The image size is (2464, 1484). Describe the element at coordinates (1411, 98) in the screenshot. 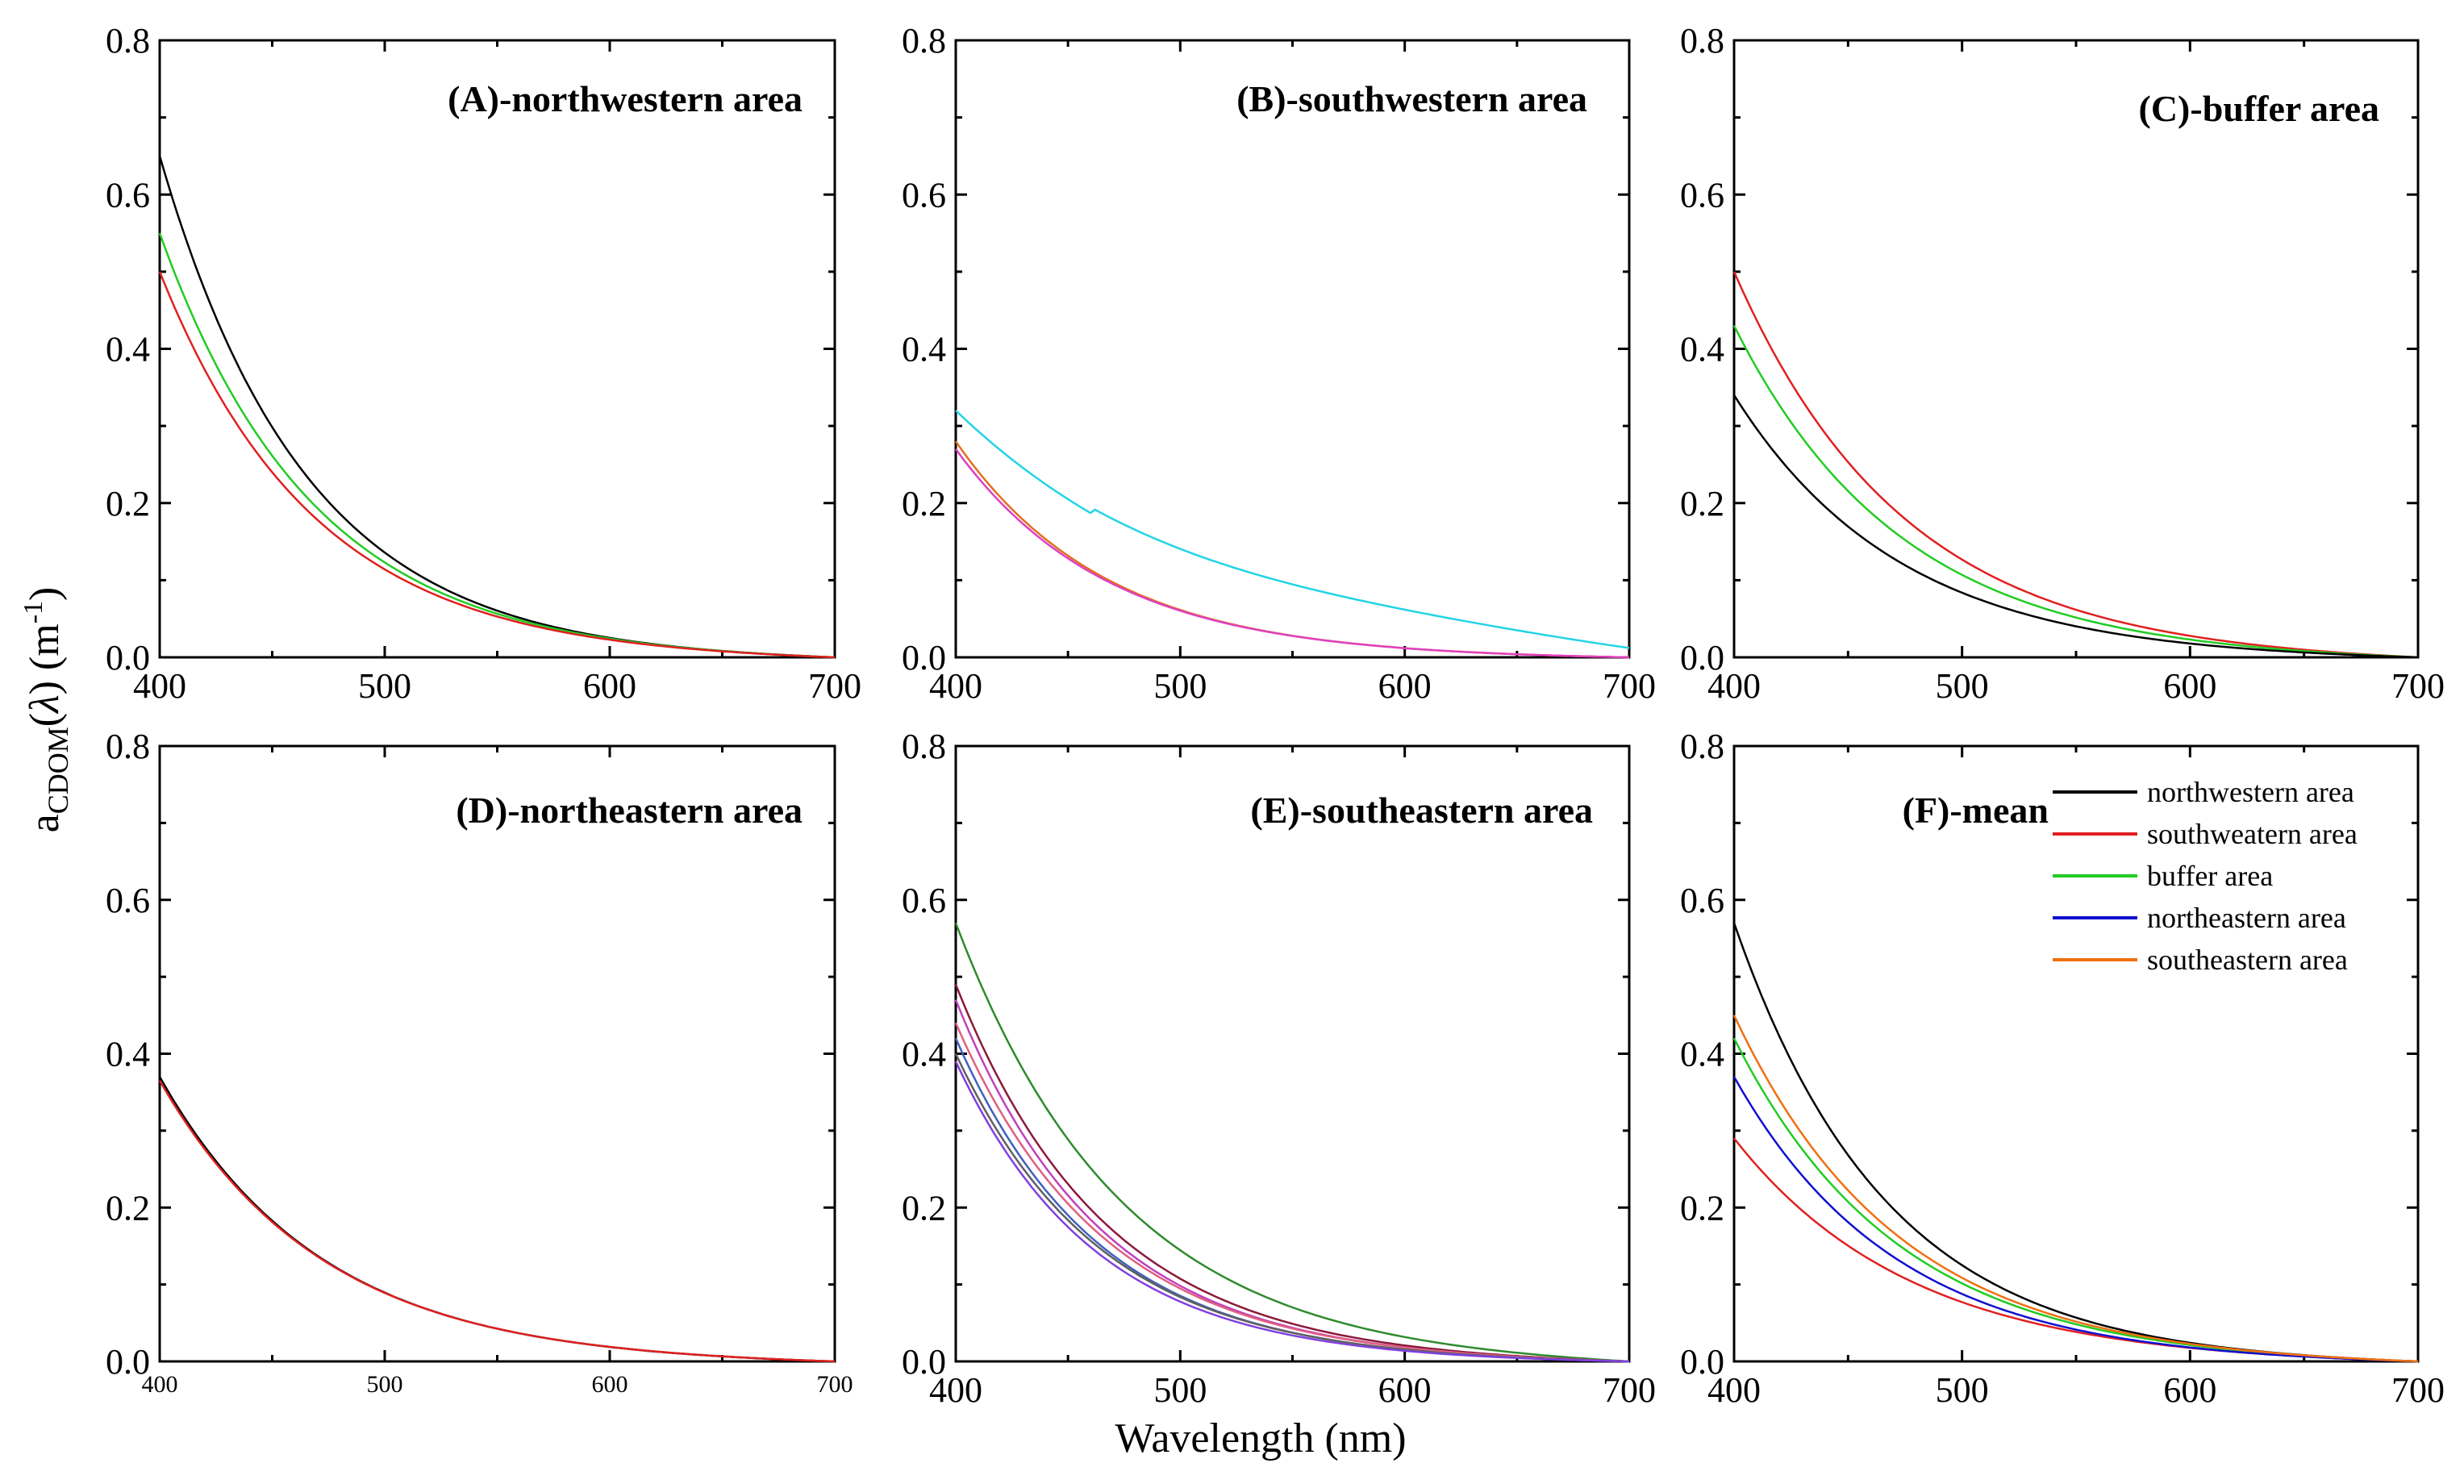

I see `panel-title: (B)-southwestern area` at that location.